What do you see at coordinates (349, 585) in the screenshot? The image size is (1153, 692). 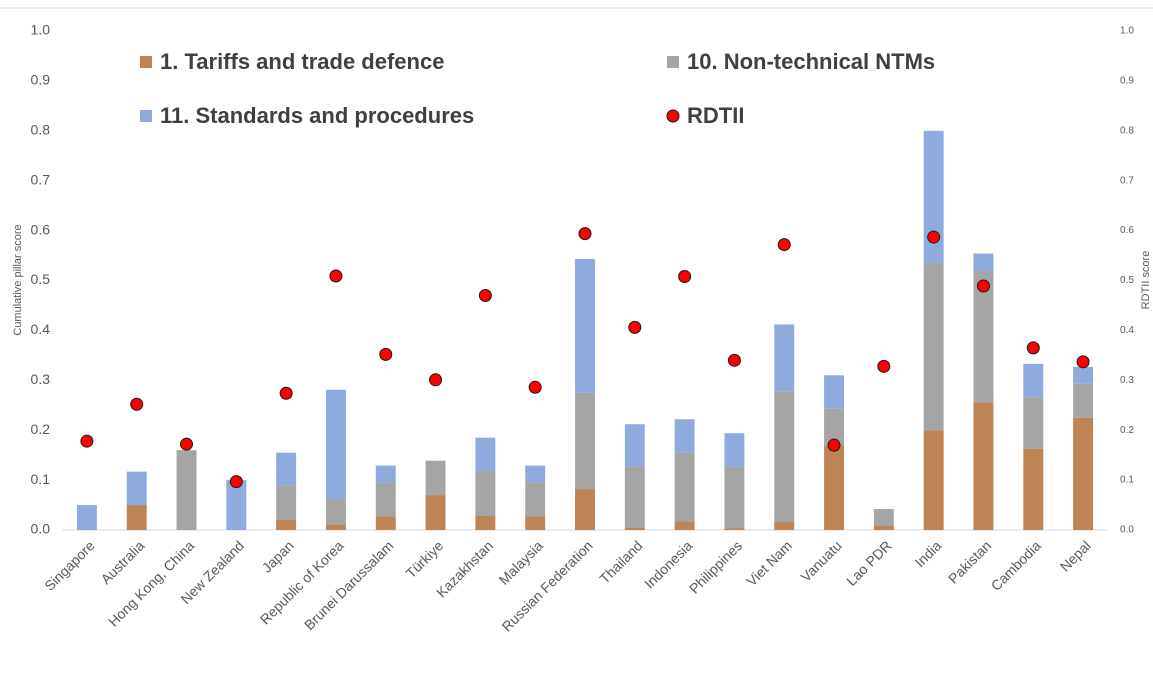 I see `x-tick-label: Brunei Darussalam` at bounding box center [349, 585].